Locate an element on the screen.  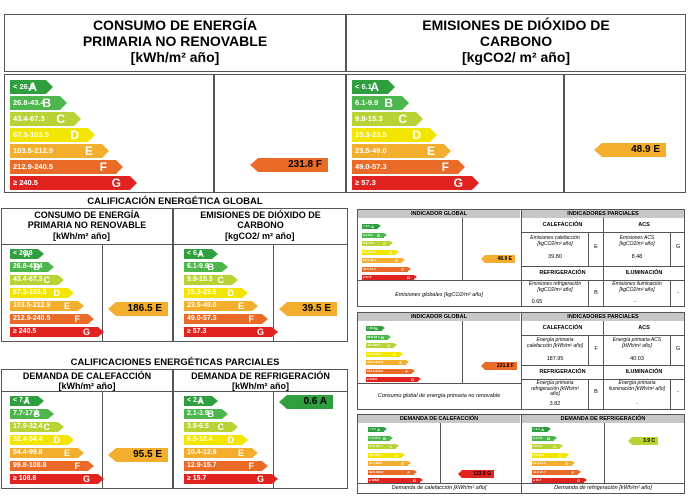
top-left-value-box is located at coordinates (280, 133).